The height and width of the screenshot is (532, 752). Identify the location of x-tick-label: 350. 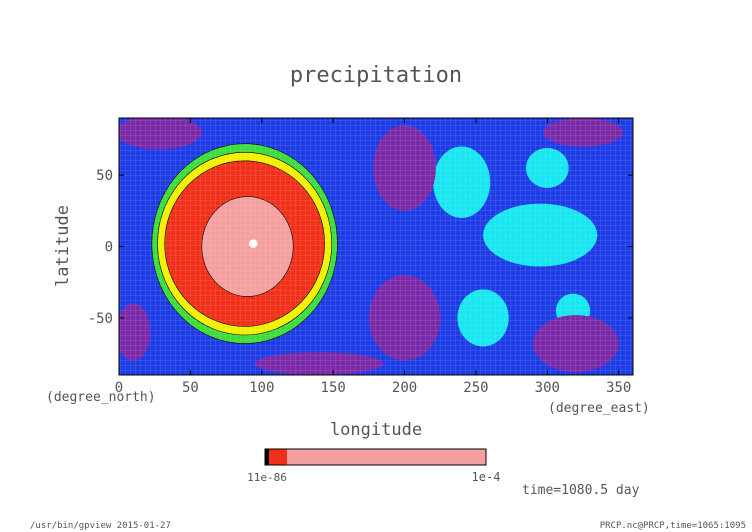
(618, 388).